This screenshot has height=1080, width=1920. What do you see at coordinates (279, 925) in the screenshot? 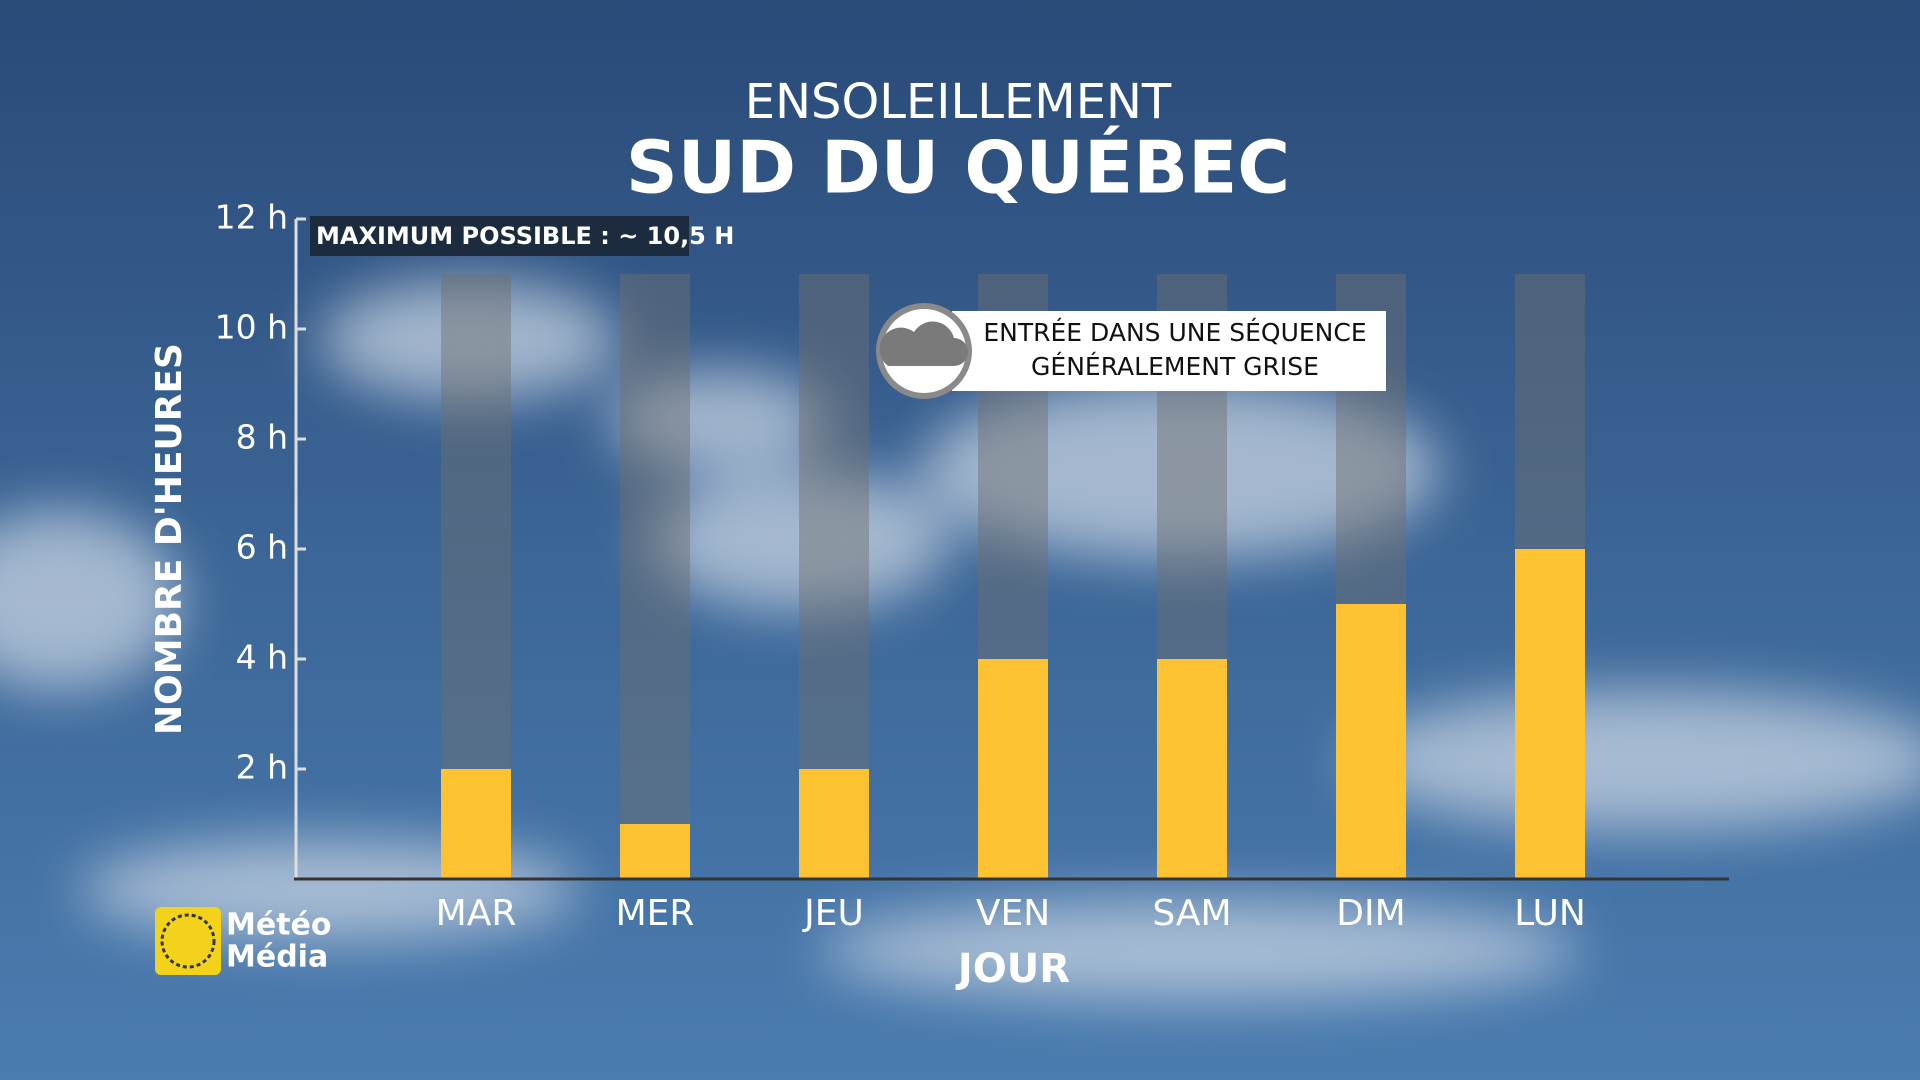
I see `logo-text: Météo` at bounding box center [279, 925].